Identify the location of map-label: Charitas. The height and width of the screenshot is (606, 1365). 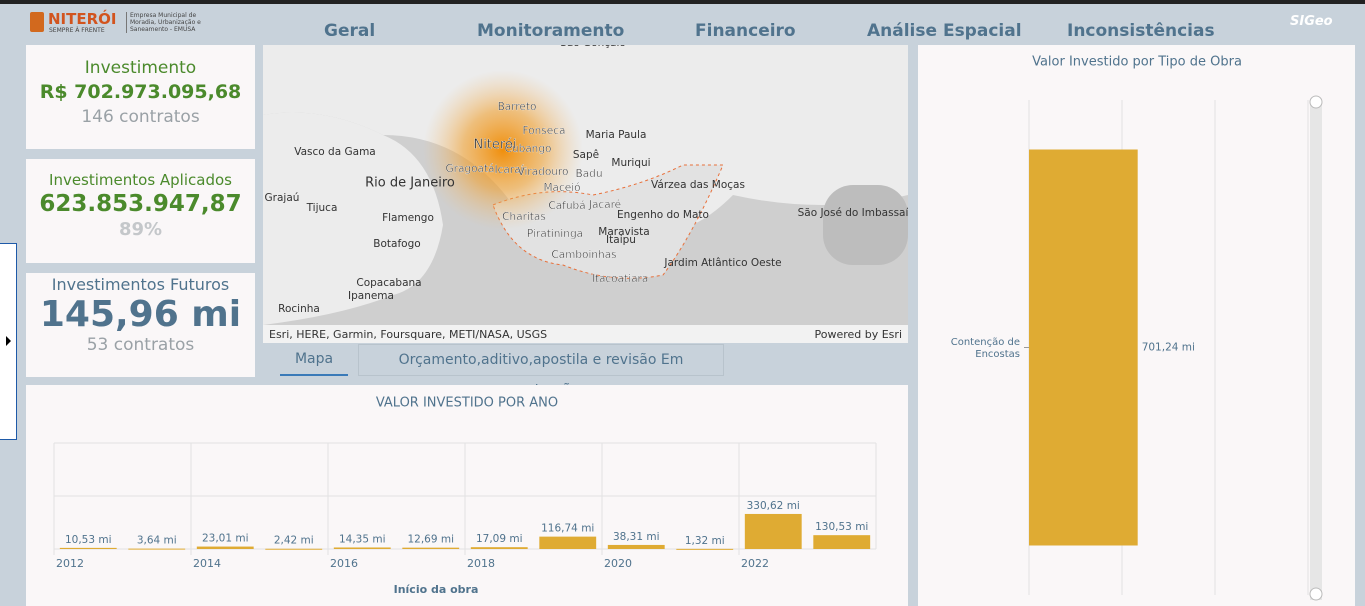
(524, 217).